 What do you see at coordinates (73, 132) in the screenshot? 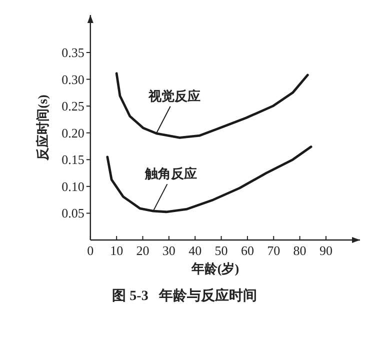
I see `y-tick-label: 0.20` at bounding box center [73, 132].